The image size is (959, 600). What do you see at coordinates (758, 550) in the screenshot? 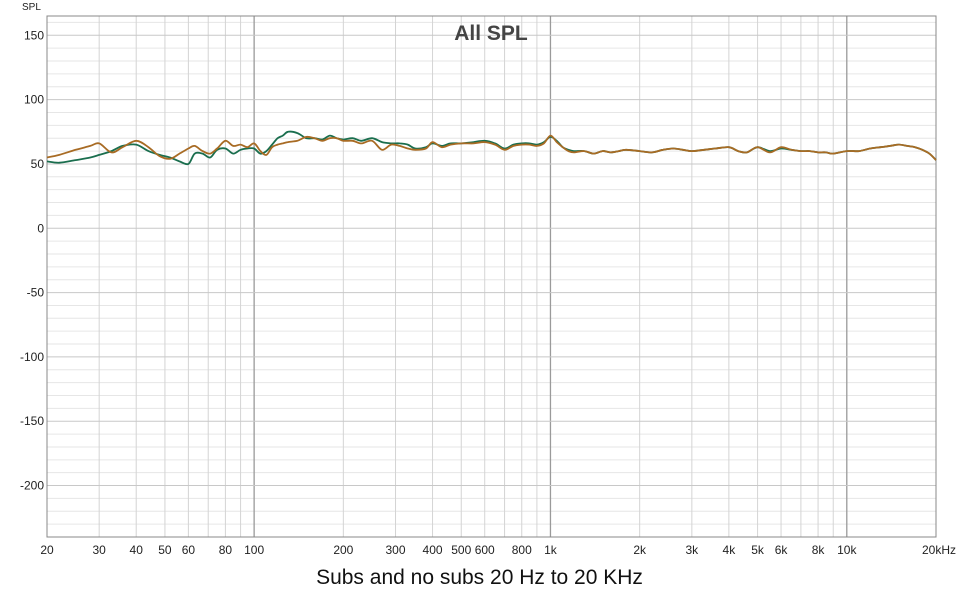
I see `x-tick-label: 5k` at bounding box center [758, 550].